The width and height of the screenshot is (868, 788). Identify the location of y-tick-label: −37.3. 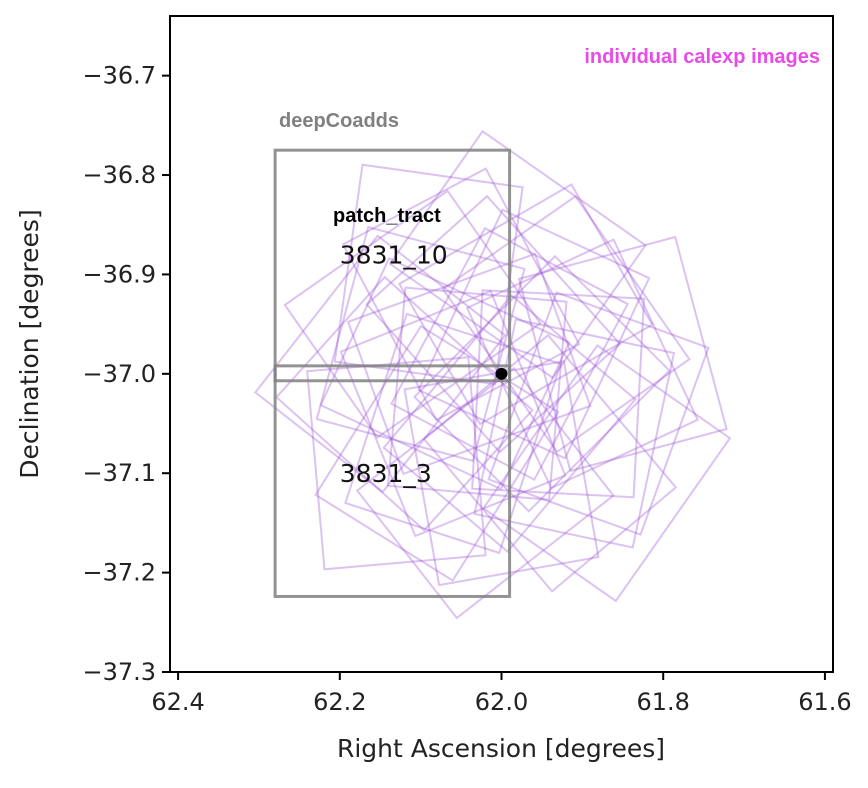
(119, 672).